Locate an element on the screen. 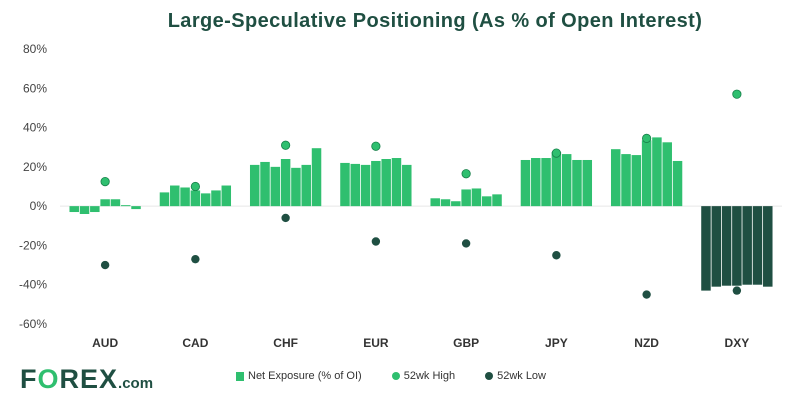 The height and width of the screenshot is (400, 800). forex-logo: FOREX.com is located at coordinates (87, 379).